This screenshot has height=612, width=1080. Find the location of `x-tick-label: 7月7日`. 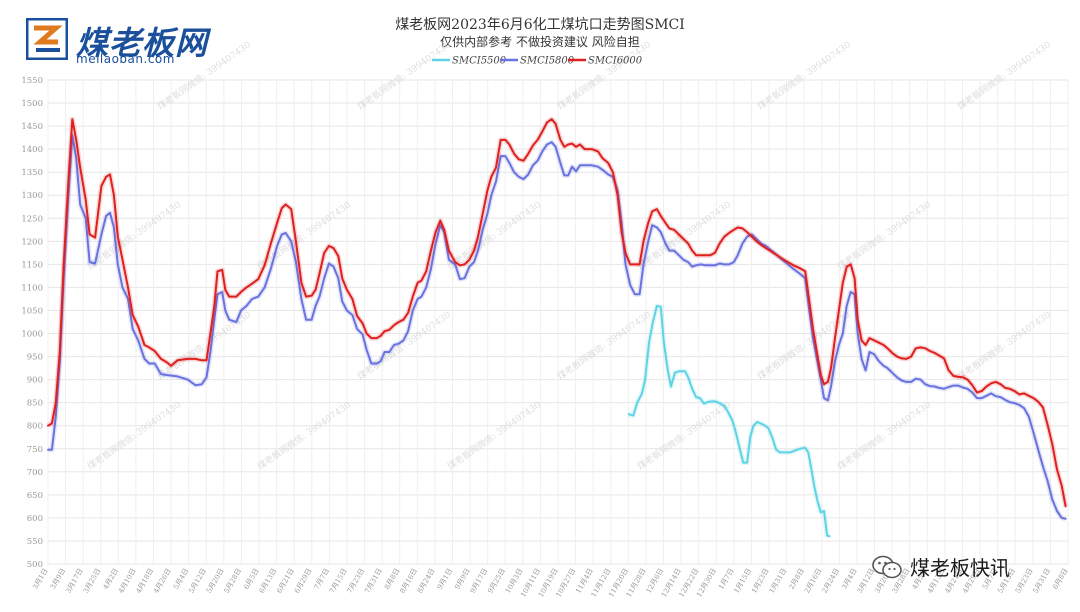

x-tick-label: 7月7日 is located at coordinates (322, 579).